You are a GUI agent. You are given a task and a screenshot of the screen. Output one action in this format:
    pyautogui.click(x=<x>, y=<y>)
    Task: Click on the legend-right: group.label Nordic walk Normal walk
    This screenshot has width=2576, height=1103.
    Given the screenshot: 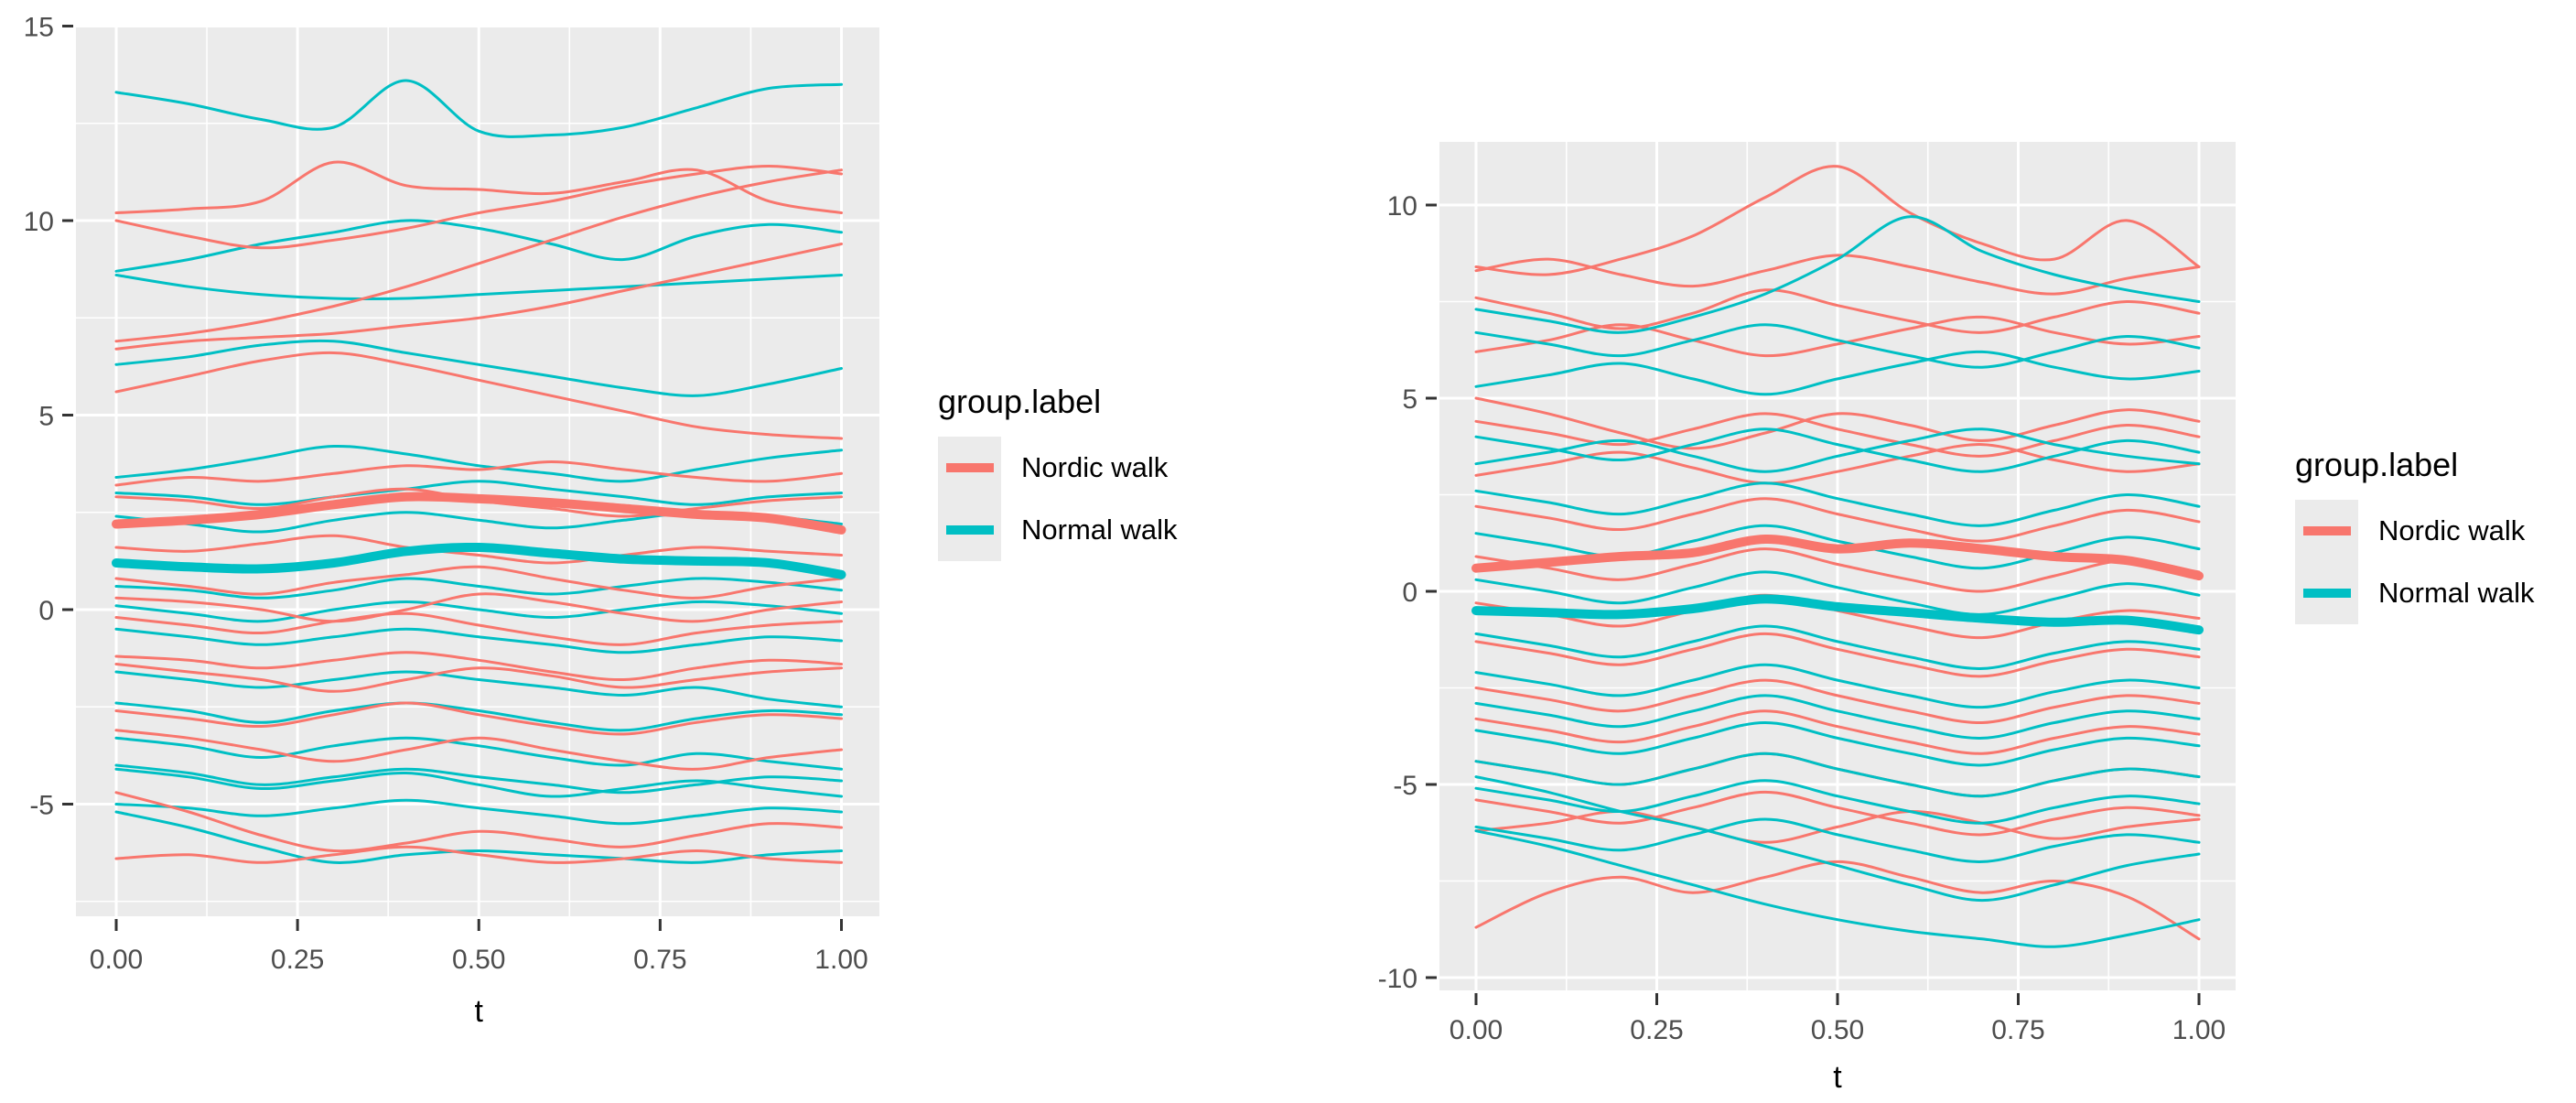 What is the action you would take?
    pyautogui.click(x=2415, y=535)
    